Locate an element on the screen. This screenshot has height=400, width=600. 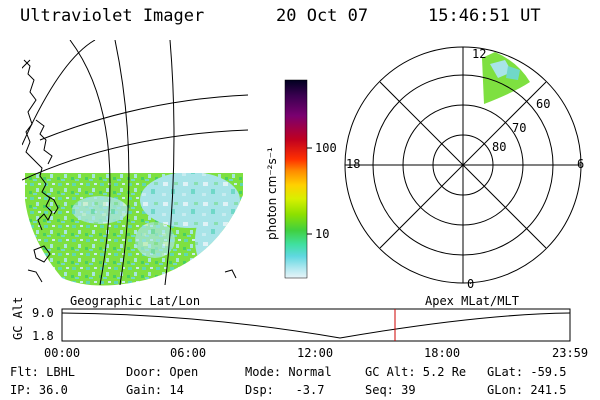
colorbar-tick-10: 10 is located at coordinates (322, 234).